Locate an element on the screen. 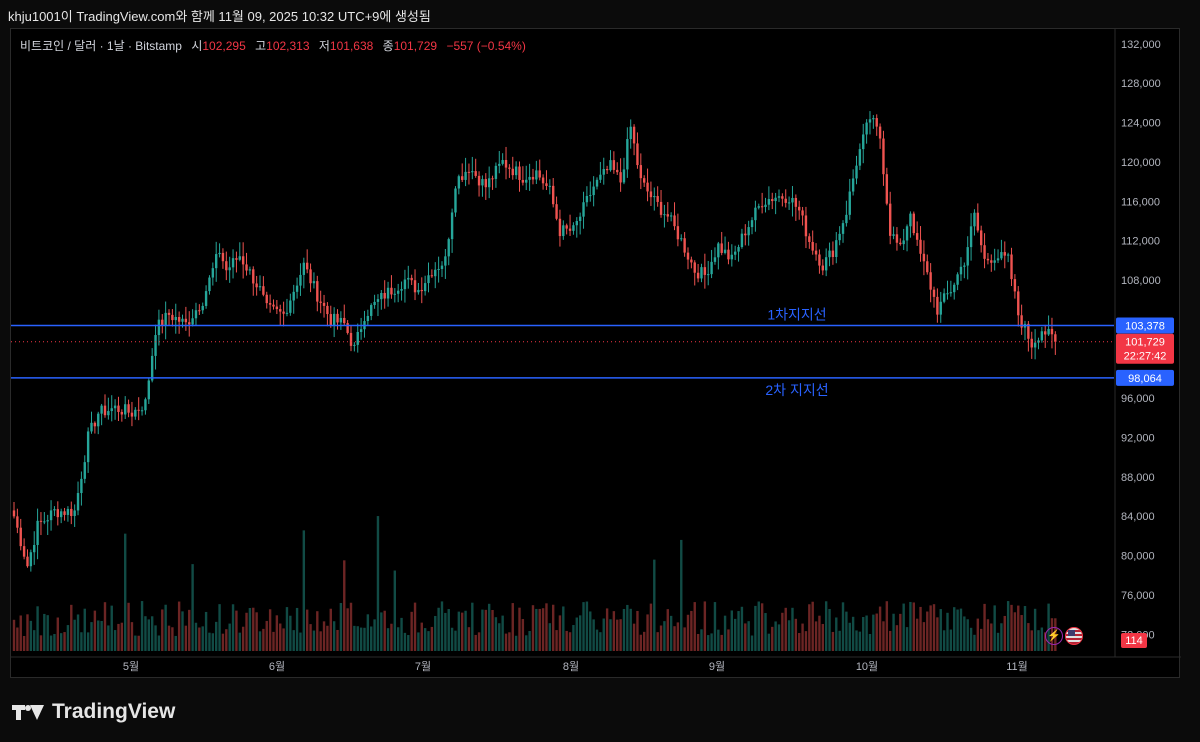  last-price-label: 101,729 is located at coordinates (1145, 343).